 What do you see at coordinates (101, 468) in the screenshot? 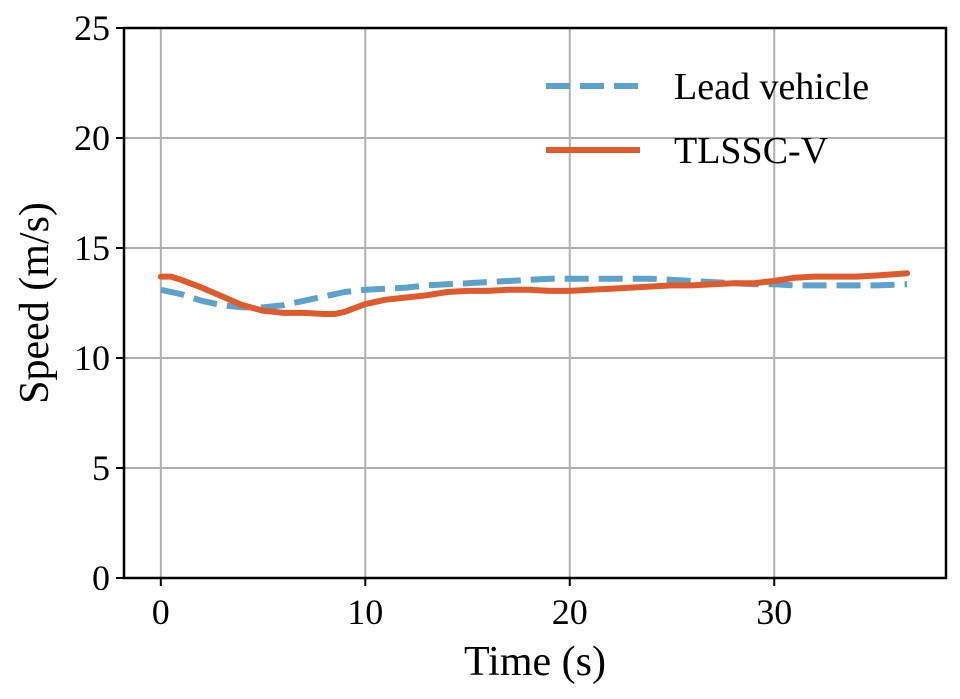
I see `y-tick-label: 5` at bounding box center [101, 468].